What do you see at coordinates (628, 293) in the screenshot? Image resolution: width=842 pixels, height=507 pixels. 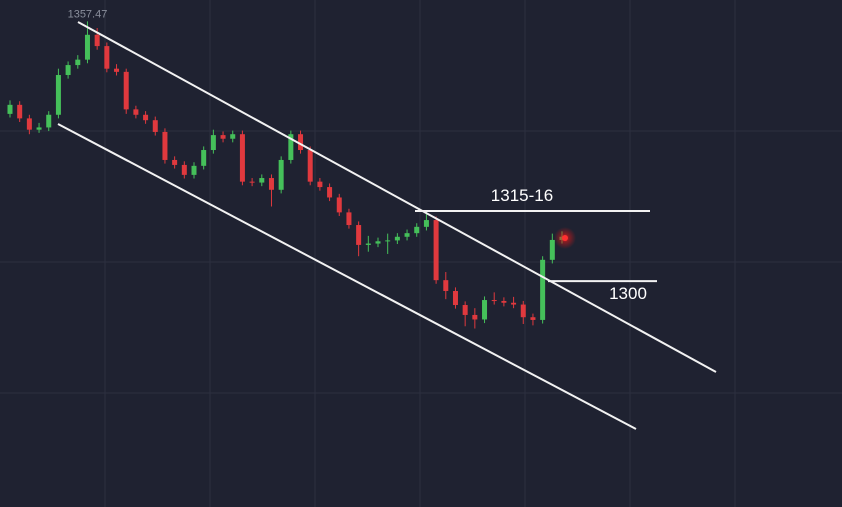 I see `level-label: 1300` at bounding box center [628, 293].